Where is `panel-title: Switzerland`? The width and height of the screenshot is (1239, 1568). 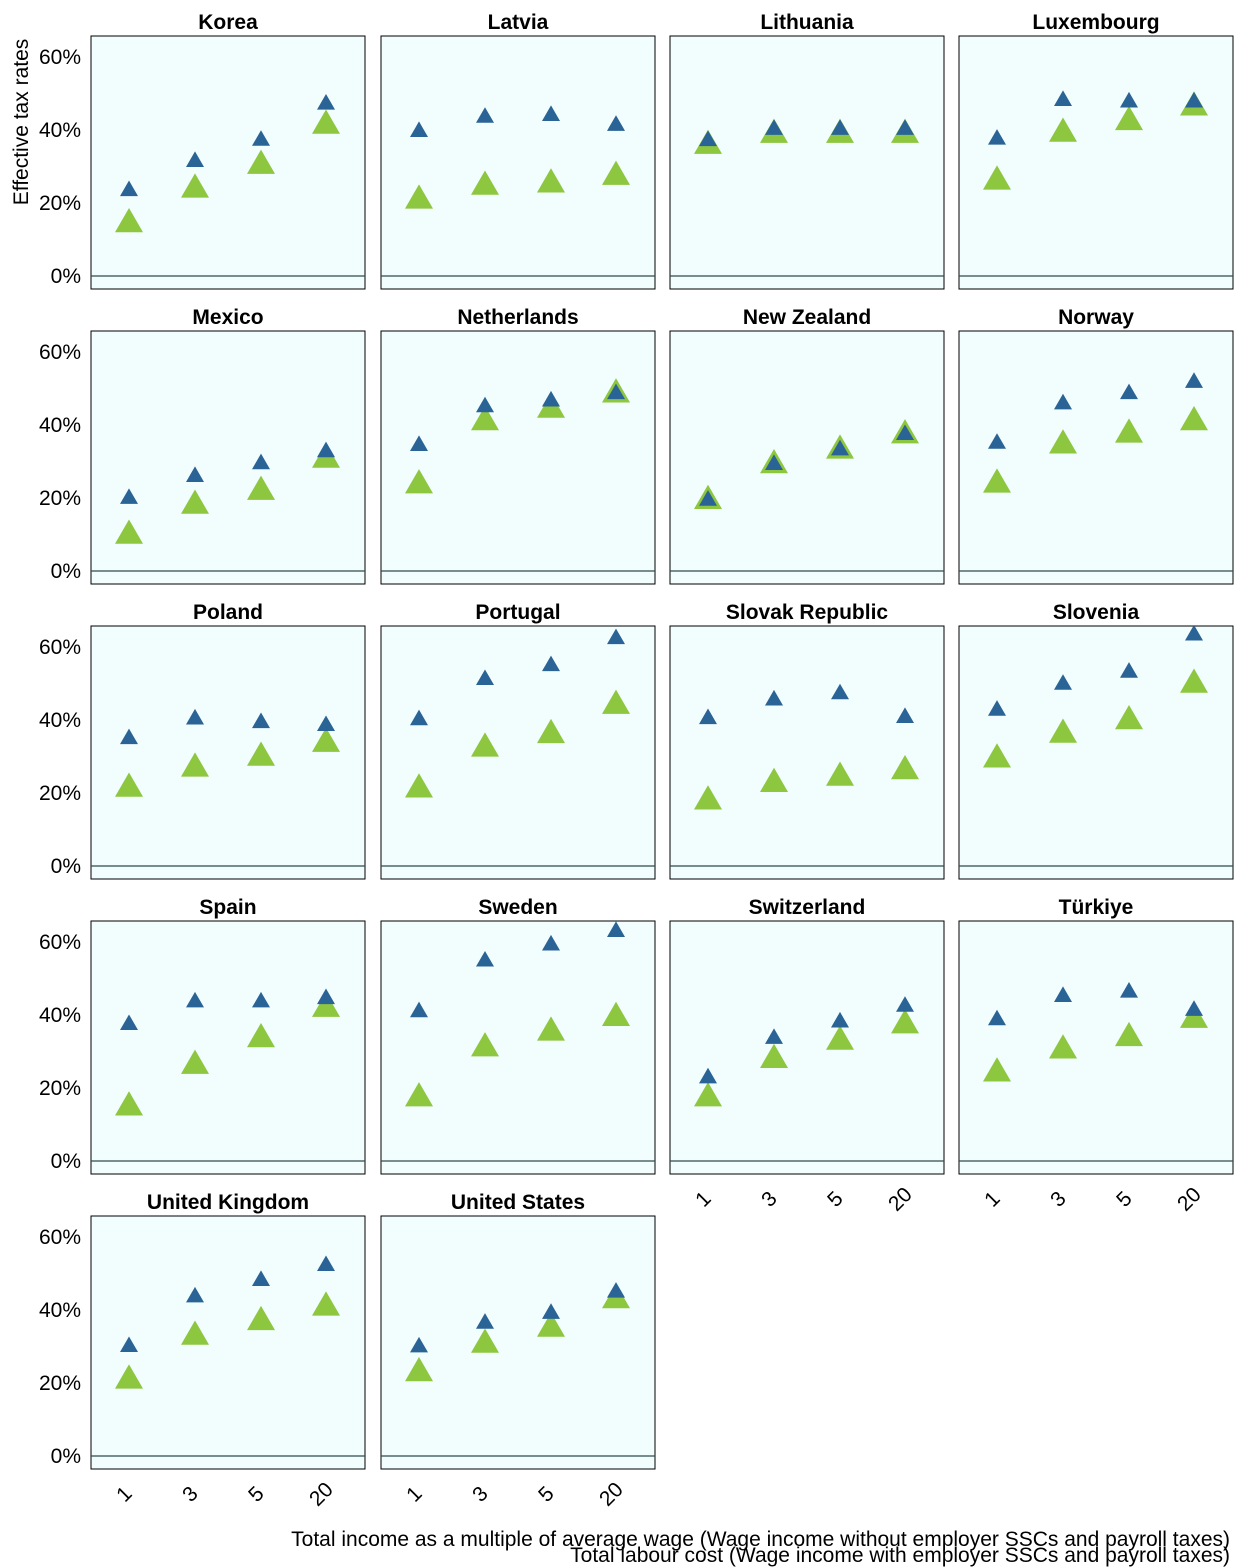 panel-title: Switzerland is located at coordinates (807, 907).